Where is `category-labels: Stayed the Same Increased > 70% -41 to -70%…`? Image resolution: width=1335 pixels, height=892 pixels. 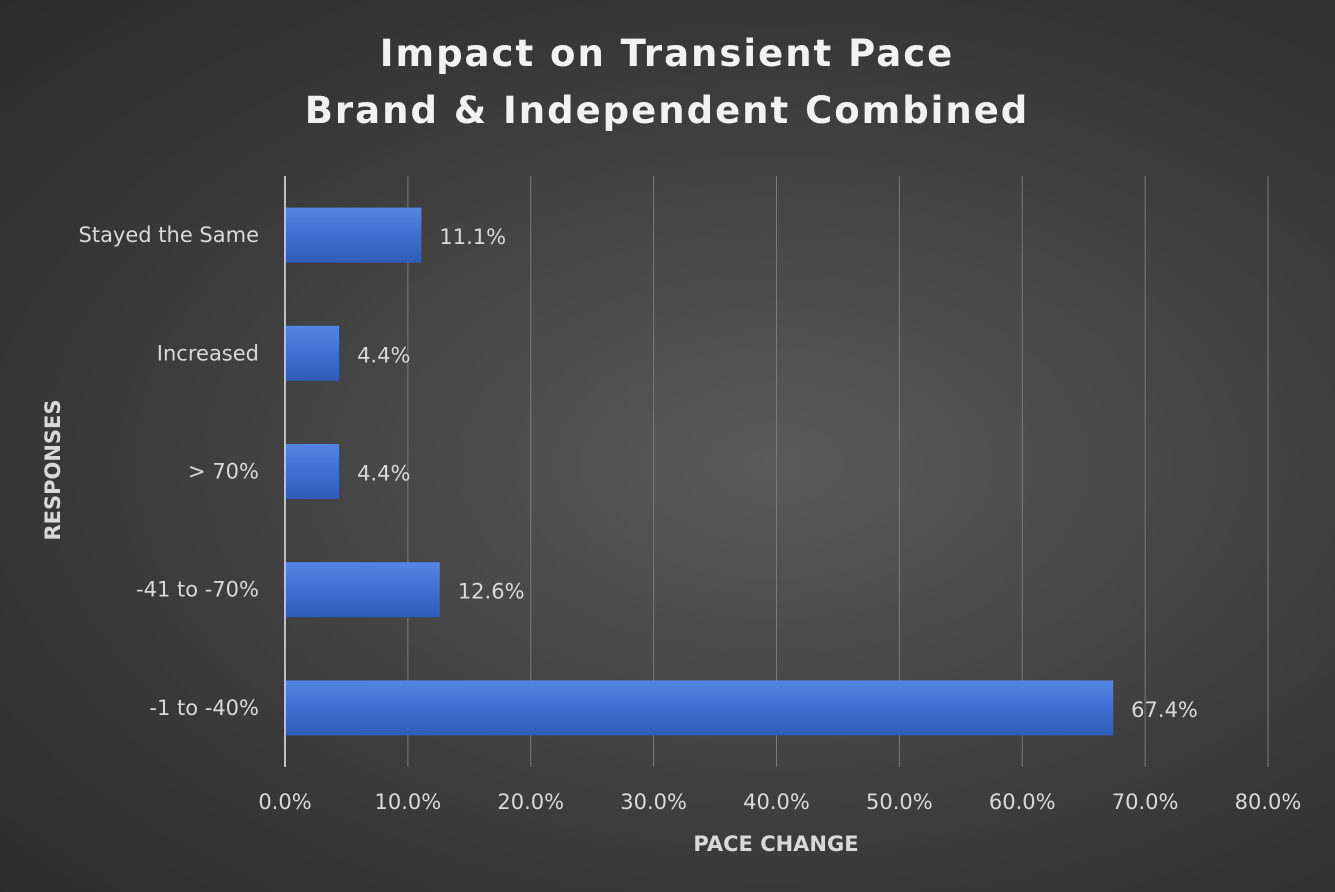 category-labels: Stayed the Same Increased > 70% -41 to -70%… is located at coordinates (169, 471).